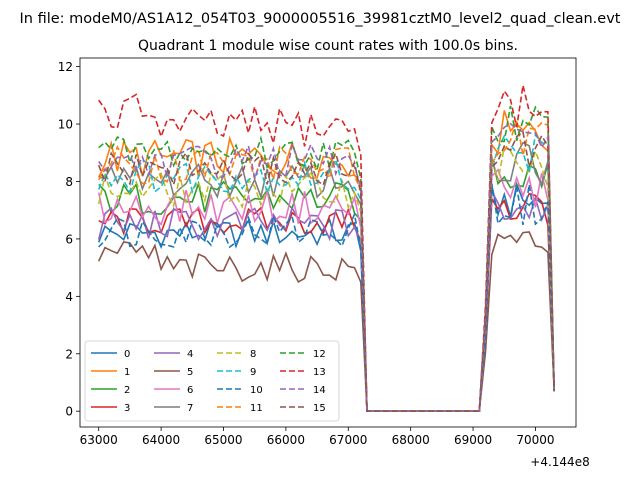 The height and width of the screenshot is (480, 640). What do you see at coordinates (65, 67) in the screenshot?
I see `y-tick-label: 12` at bounding box center [65, 67].